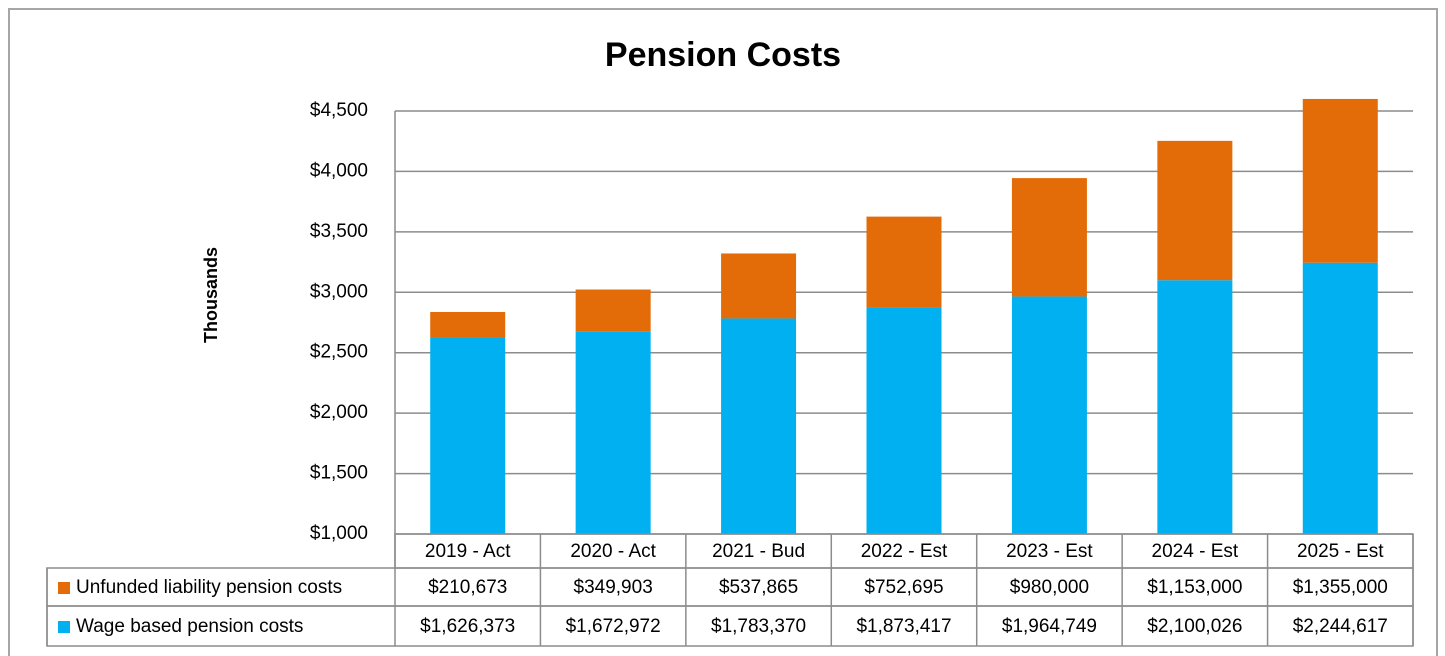 This screenshot has width=1445, height=656. I want to click on y-tick-label: $3,500, so click(339, 231).